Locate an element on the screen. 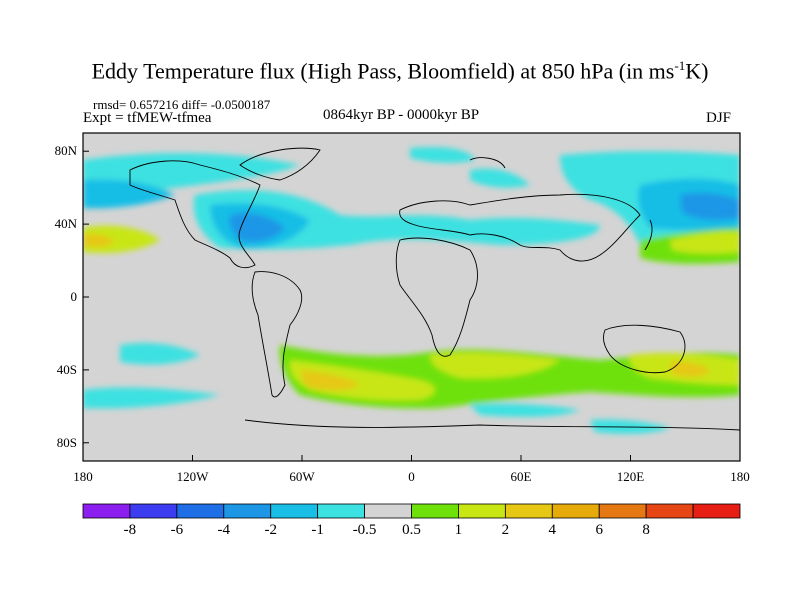 This screenshot has height=600, width=800. colorbar-label: 0.5 is located at coordinates (411, 530).